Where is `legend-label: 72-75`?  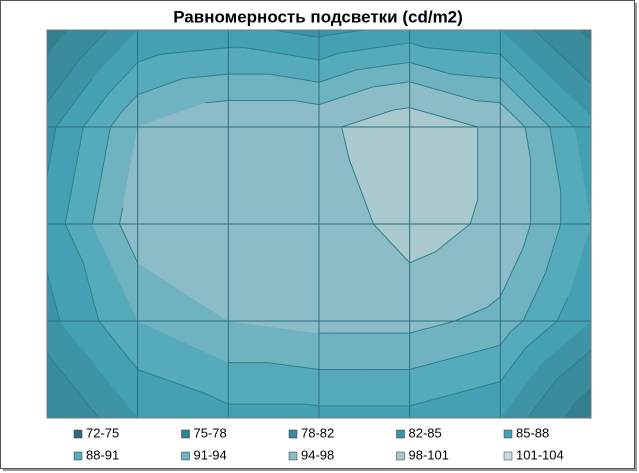
legend-label: 72-75 is located at coordinates (102, 432).